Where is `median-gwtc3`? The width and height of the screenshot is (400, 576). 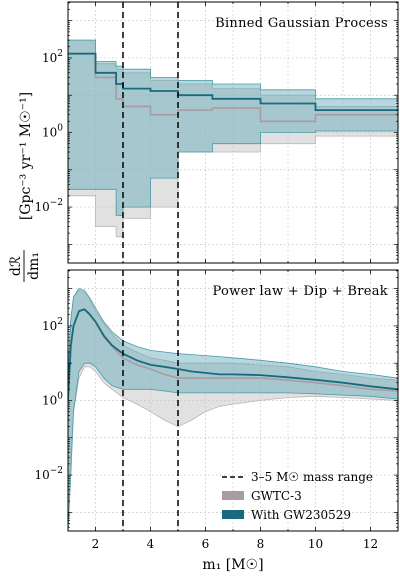 median-gwtc3 is located at coordinates (233, 87).